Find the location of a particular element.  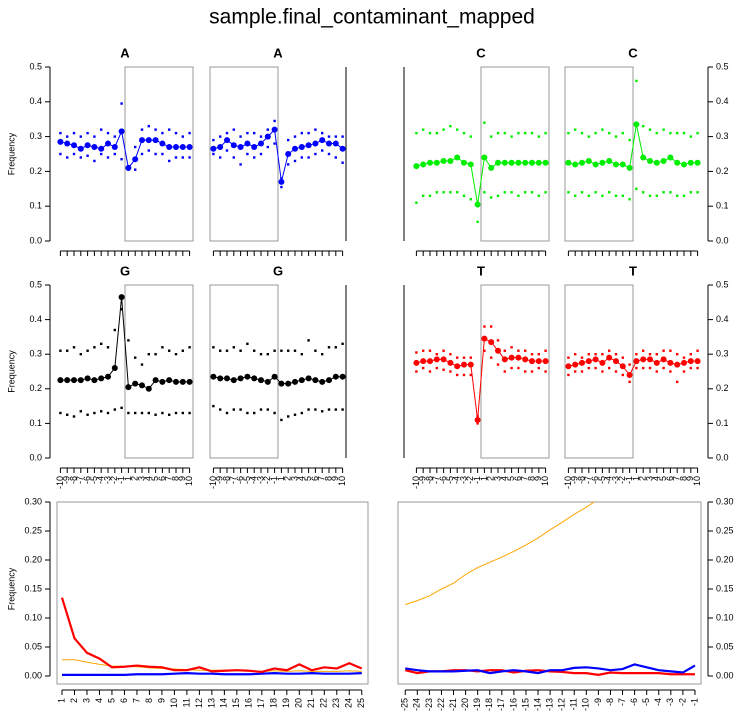

x-tick-label: -8 is located at coordinates (581, 480).